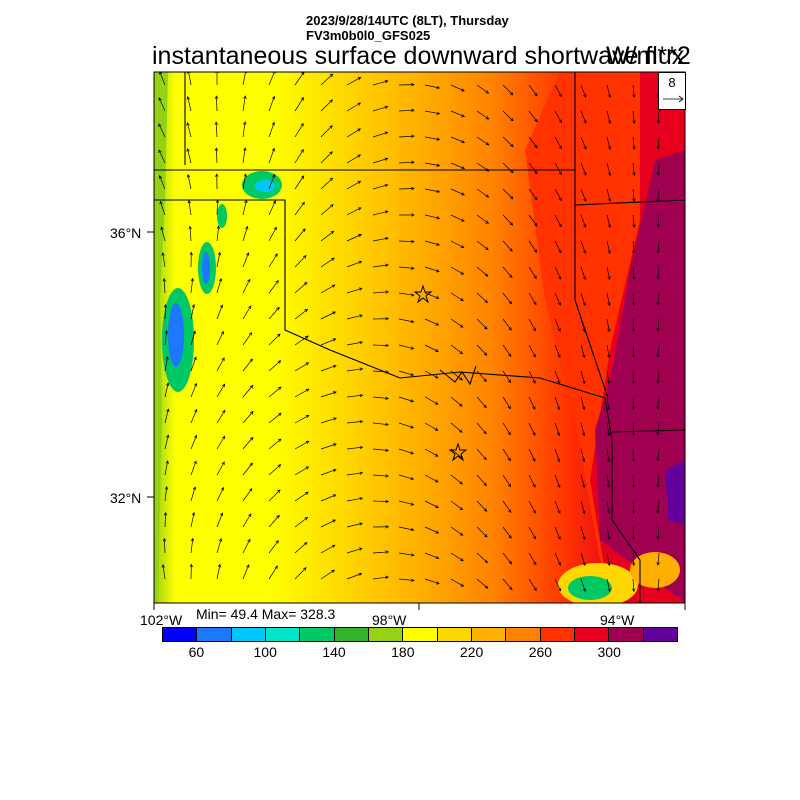 The height and width of the screenshot is (800, 800). I want to click on colorbar-segment, so click(626, 634).